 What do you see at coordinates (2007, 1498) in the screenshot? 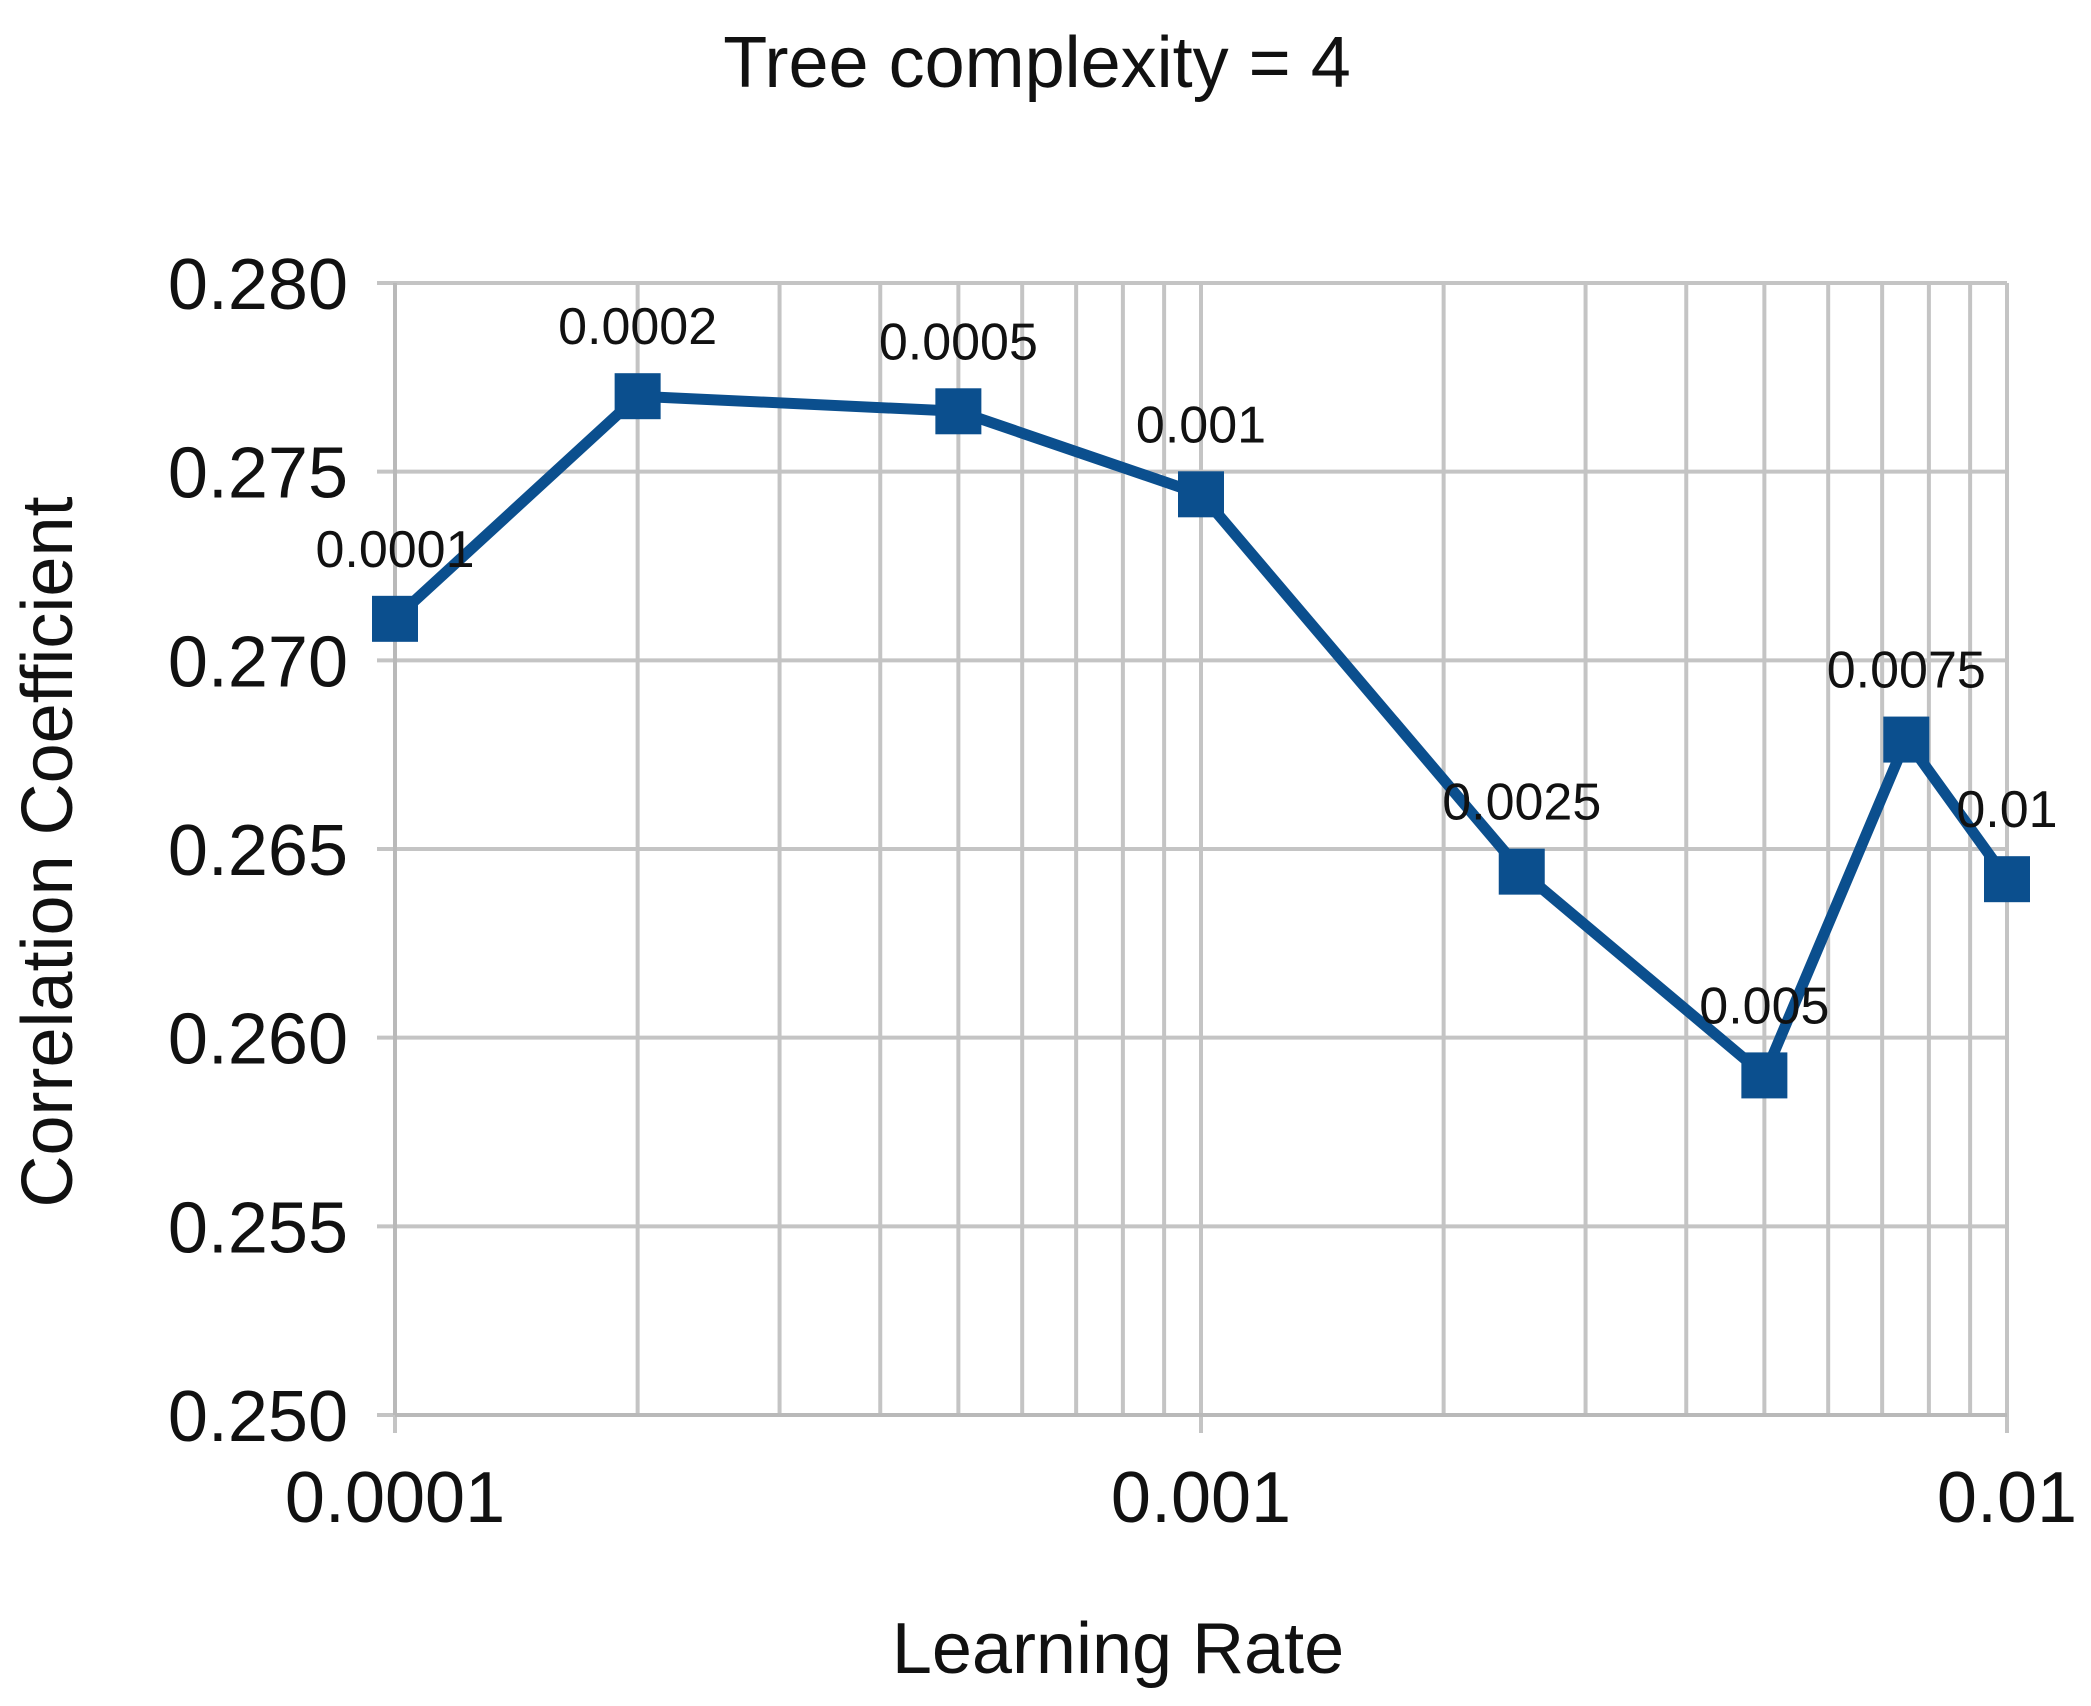
I see `x-tick-label: 0.01` at bounding box center [2007, 1498].